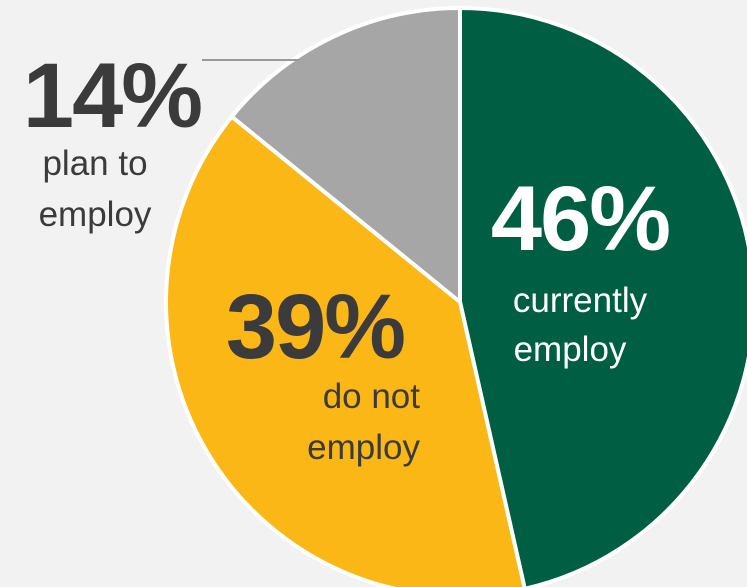 The width and height of the screenshot is (747, 587). What do you see at coordinates (580, 300) in the screenshot?
I see `slice-category-label-currently-employ-line1: currently` at bounding box center [580, 300].